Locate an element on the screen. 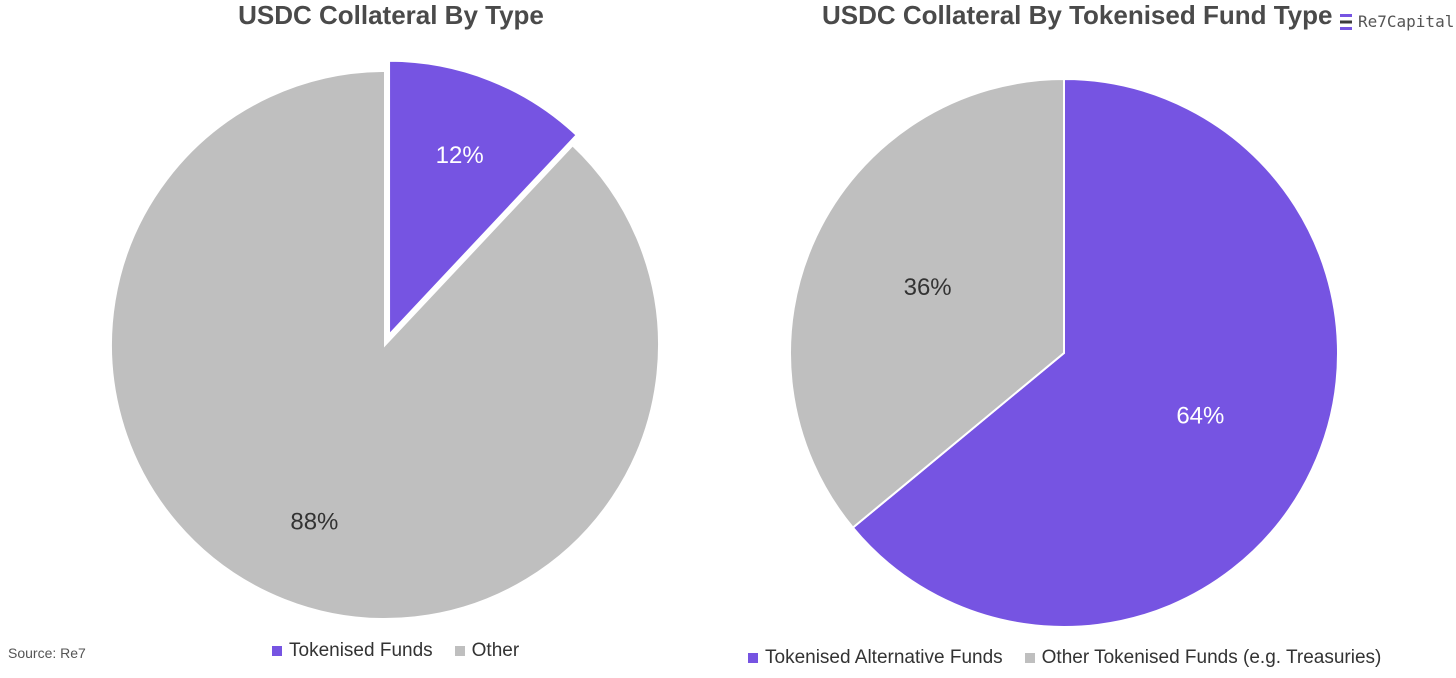 The height and width of the screenshot is (678, 1456). legend-item-tokenised-alternative-funds: Tokenised Alternative Funds is located at coordinates (875, 658).